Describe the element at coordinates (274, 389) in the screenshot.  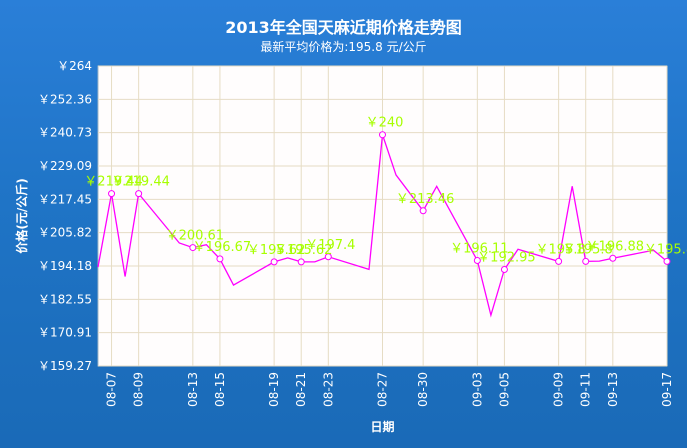
I see `x-tick-label: 08-19` at that location.